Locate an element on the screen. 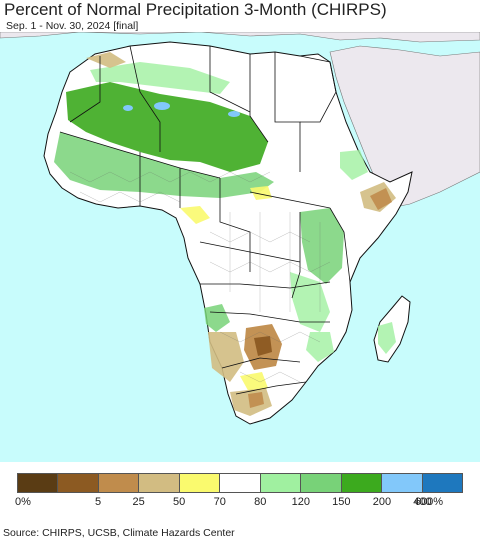 Image resolution: width=480 pixels, height=540 pixels. legend-tick-label: 80 is located at coordinates (260, 502).